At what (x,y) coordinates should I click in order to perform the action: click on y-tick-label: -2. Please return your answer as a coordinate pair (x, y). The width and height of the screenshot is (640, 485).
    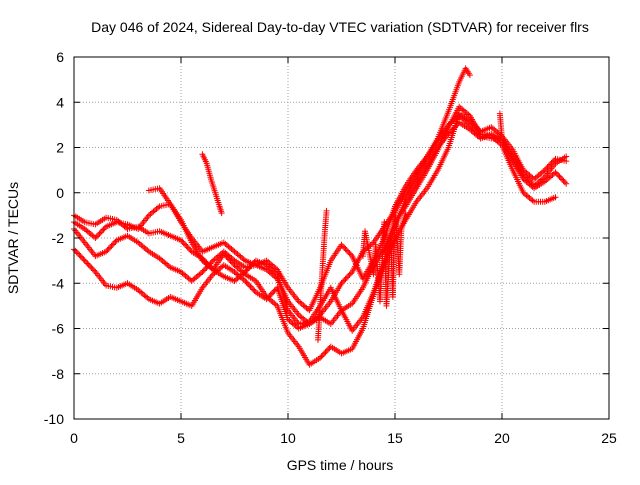
    Looking at the image, I should click on (58, 238).